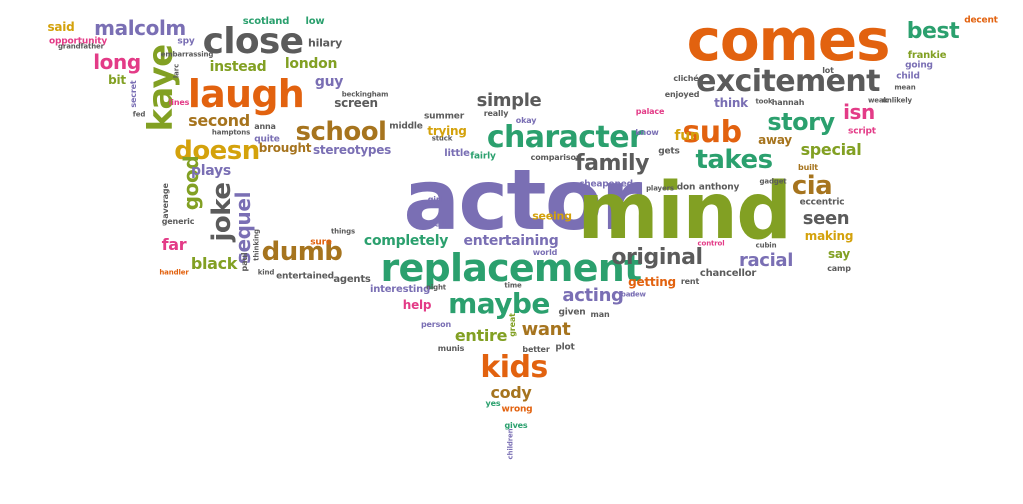  What do you see at coordinates (919, 65) in the screenshot?
I see `word-going: going` at bounding box center [919, 65].